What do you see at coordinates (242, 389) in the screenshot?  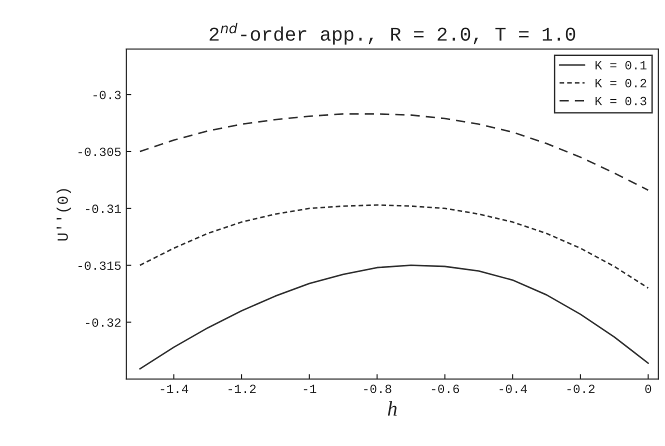 I see `x-tick-label: -1.2` at bounding box center [242, 389].